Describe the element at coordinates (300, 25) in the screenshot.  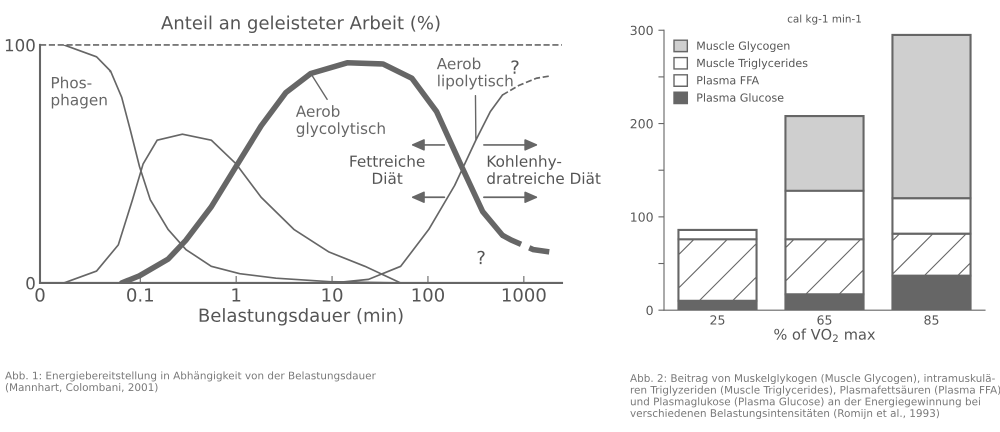
I see `y-axis-title: Anteil an geleisteter Arbeit (%)` at that location.